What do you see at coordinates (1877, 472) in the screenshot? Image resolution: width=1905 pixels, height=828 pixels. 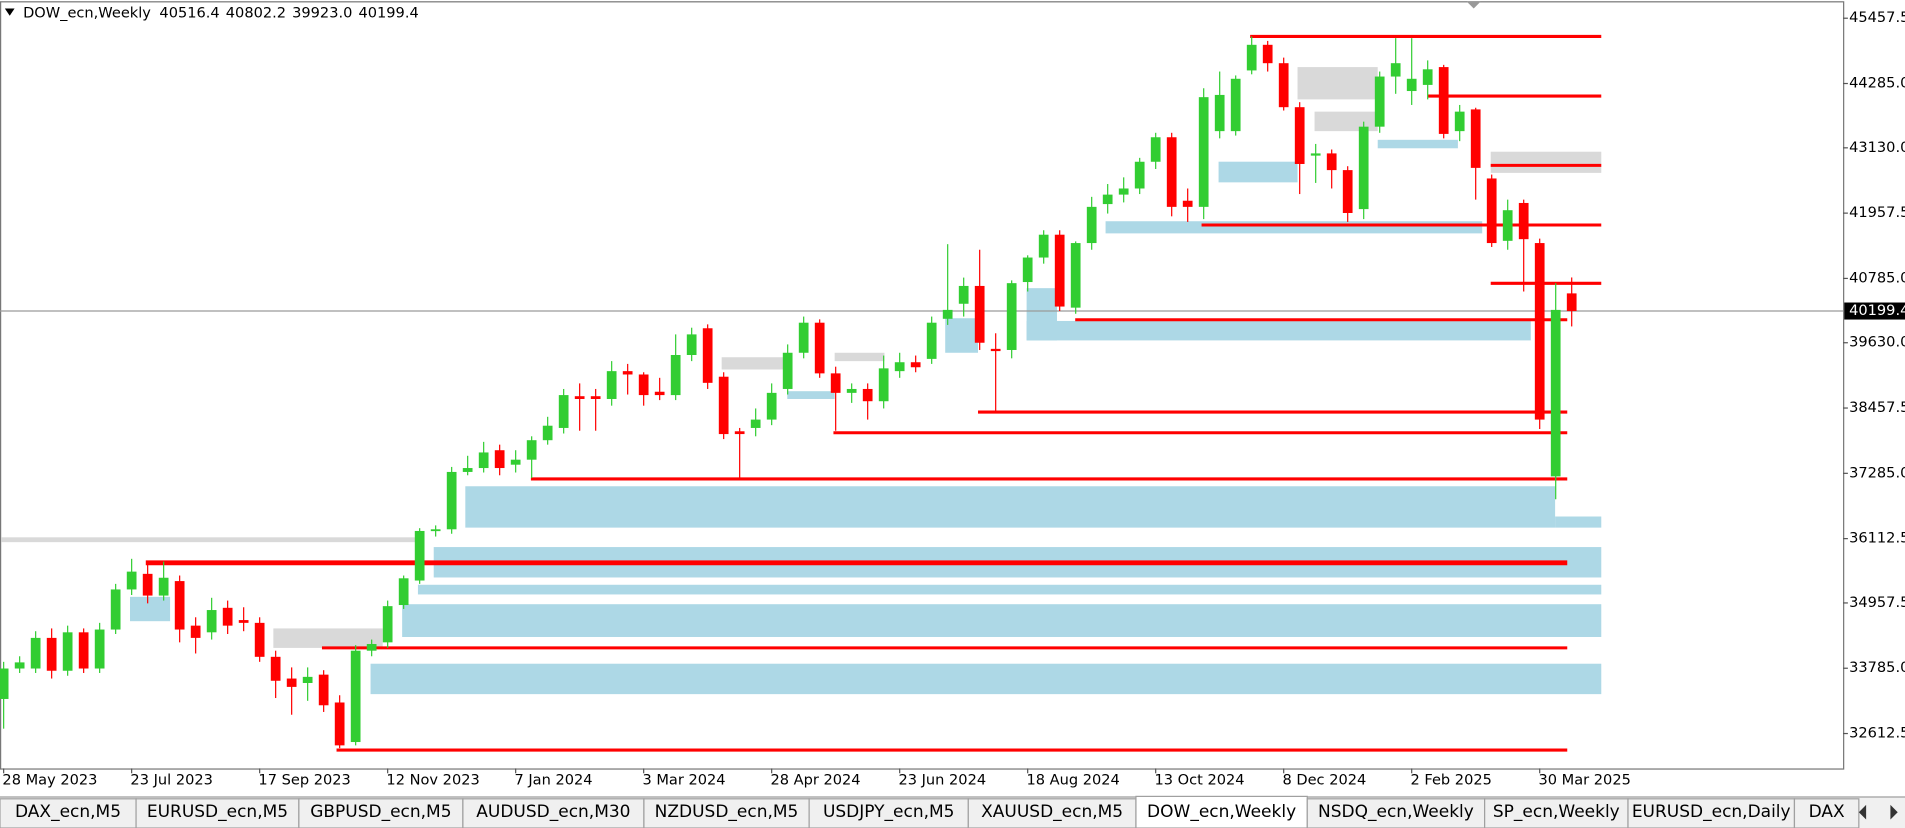 I see `y-tick-label: 37285.0` at bounding box center [1877, 472].